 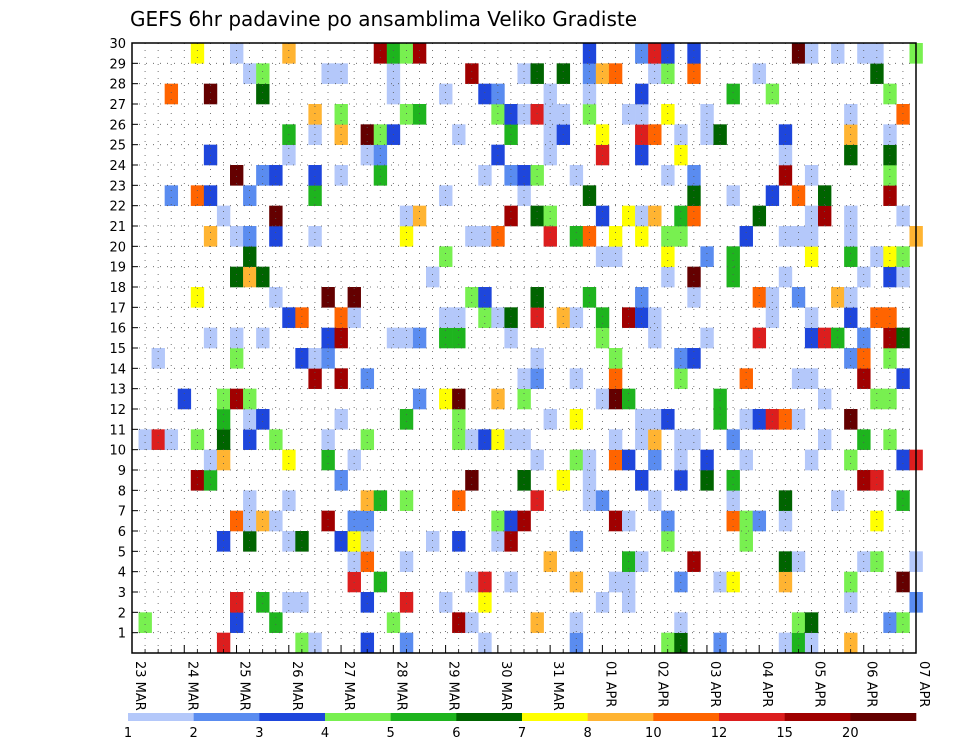 I want to click on x-tick-label: 29 MAR, so click(x=453, y=686).